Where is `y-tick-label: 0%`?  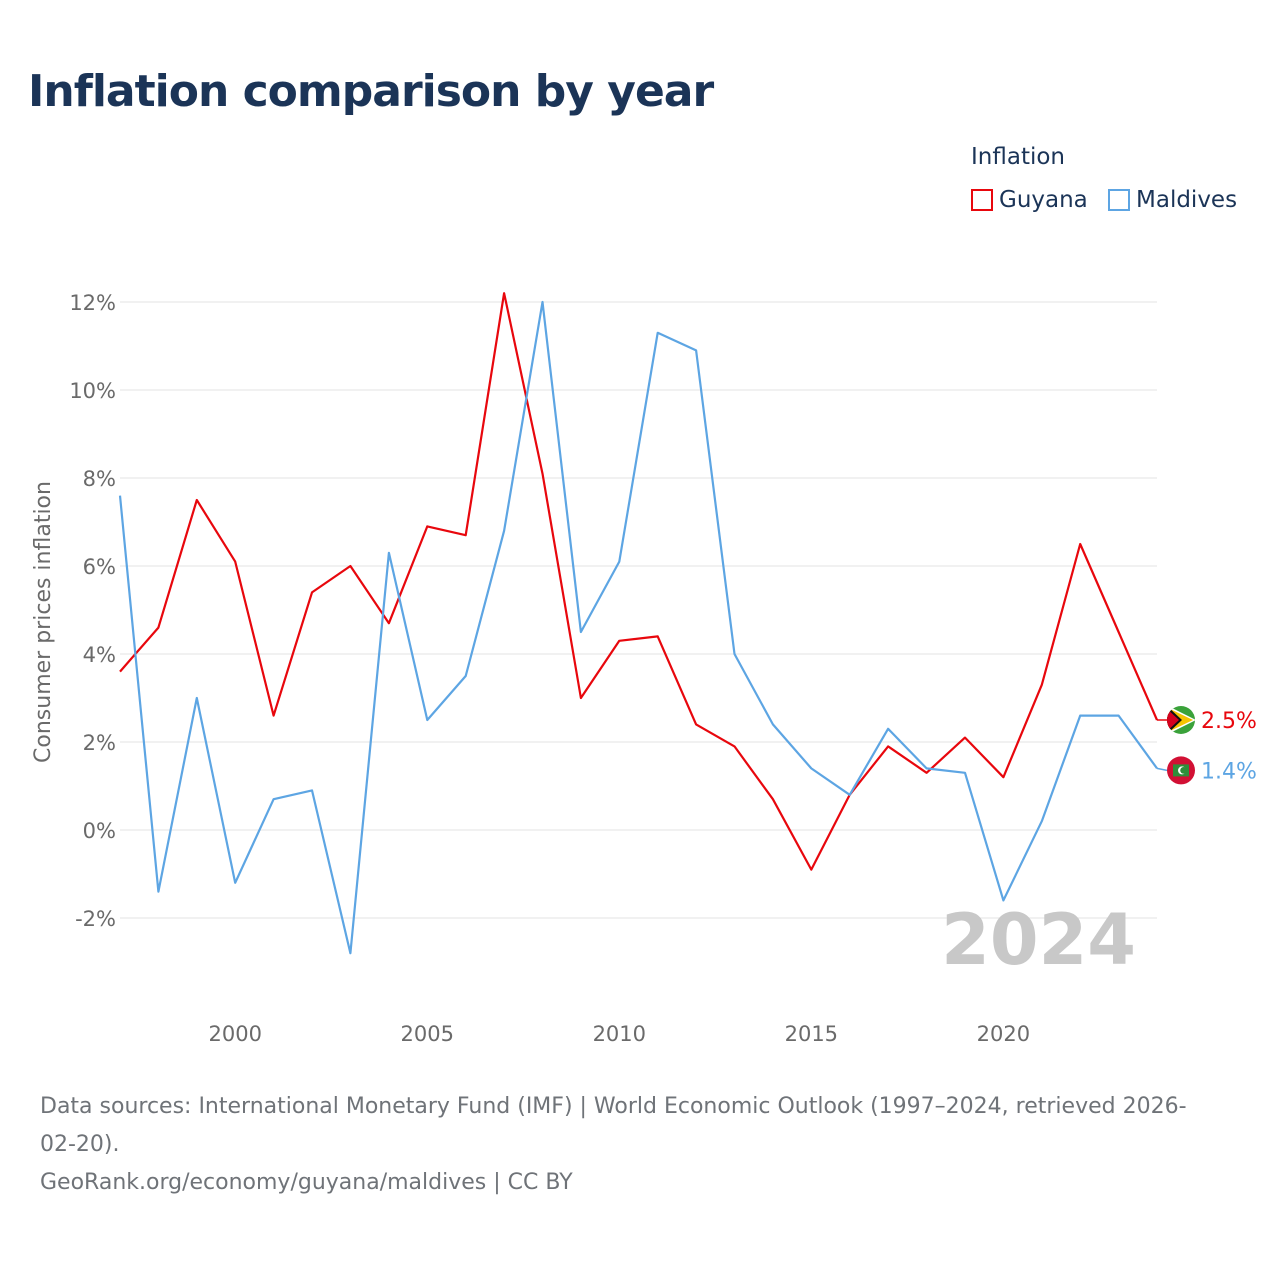
y-tick-label: 0% is located at coordinates (99, 831).